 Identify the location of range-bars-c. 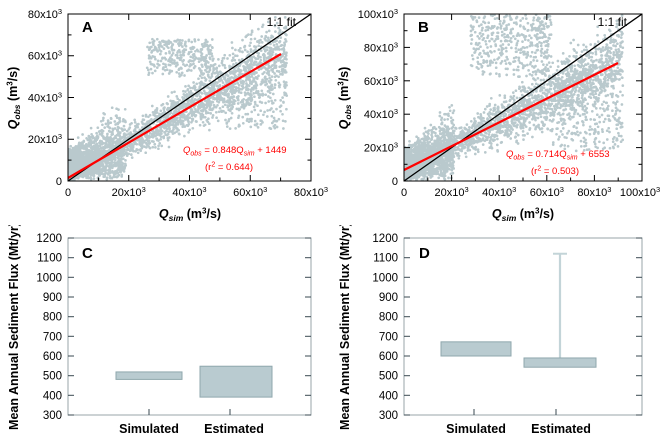
(194, 381).